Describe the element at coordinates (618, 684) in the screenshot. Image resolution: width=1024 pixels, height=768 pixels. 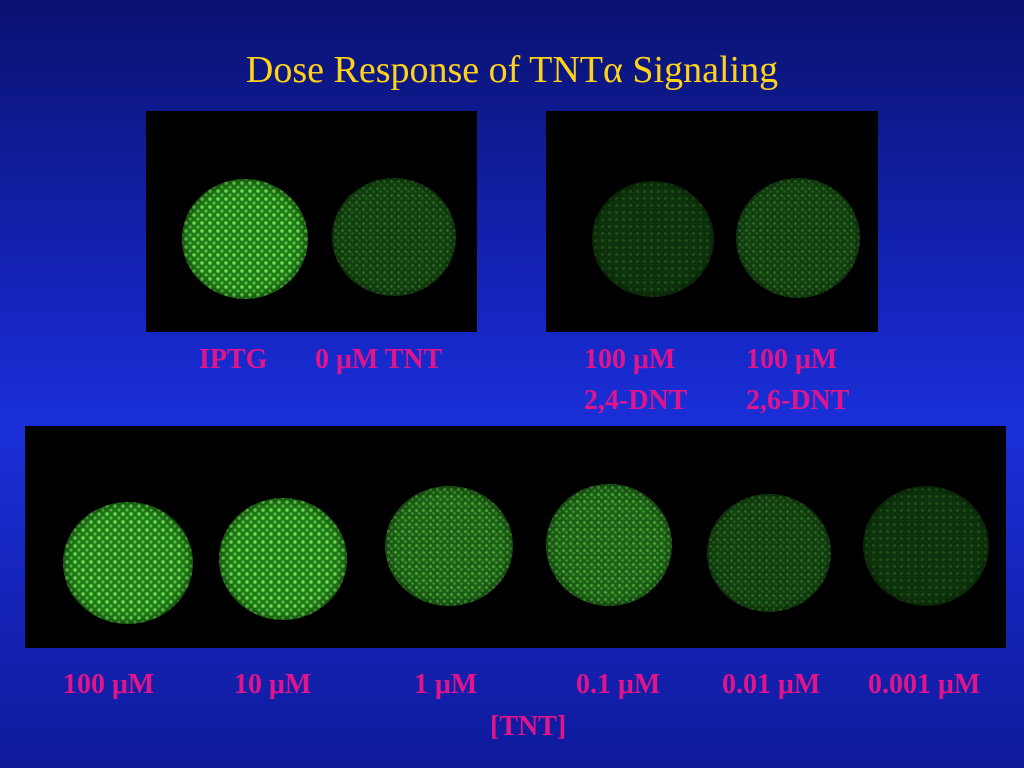
I see `label-conc-0-1-um: 0.1 μM` at that location.